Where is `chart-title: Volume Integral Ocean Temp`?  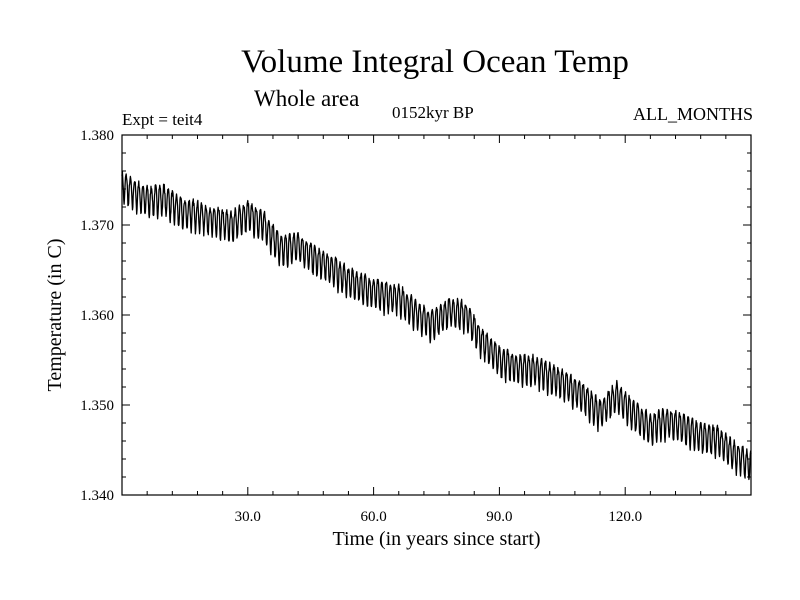
chart-title: Volume Integral Ocean Temp is located at coordinates (435, 62).